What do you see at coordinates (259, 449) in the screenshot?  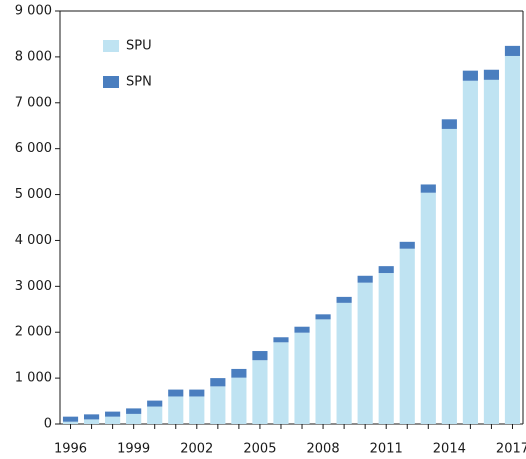 I see `x-tick-label: 2005` at bounding box center [259, 449].